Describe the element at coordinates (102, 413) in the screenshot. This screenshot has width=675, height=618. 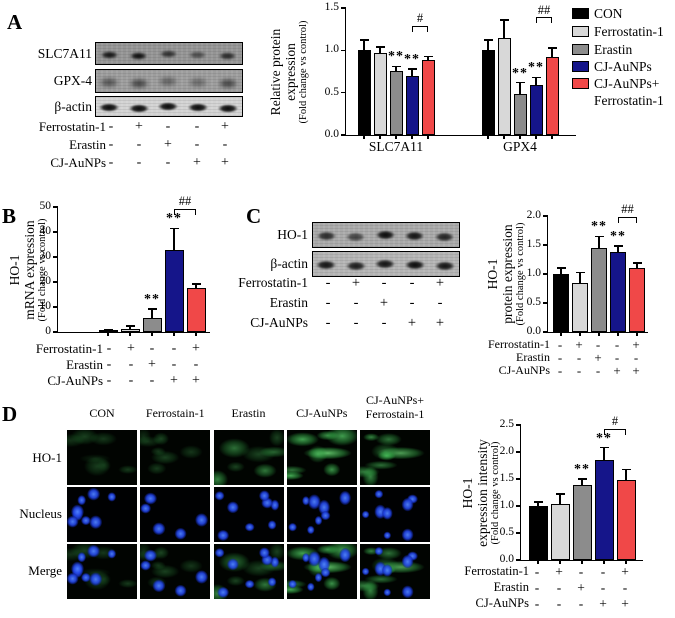
I see `micrograph-column-header: CON` at that location.